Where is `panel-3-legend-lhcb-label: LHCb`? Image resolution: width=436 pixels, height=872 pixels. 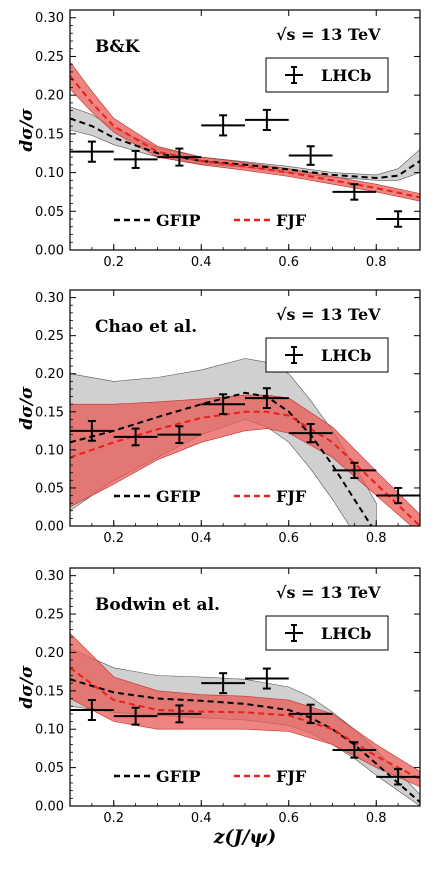 panel-3-legend-lhcb-label: LHCb is located at coordinates (346, 633).